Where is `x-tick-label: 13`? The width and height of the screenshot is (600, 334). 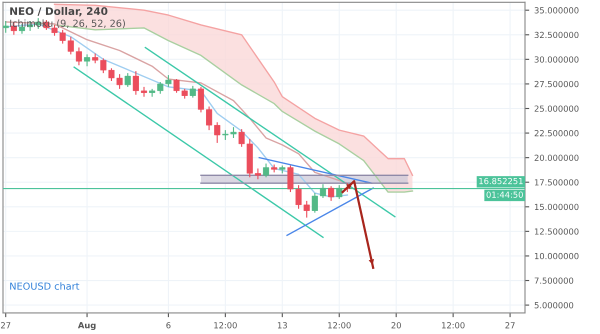
x-tick-label: 13 is located at coordinates (282, 325).